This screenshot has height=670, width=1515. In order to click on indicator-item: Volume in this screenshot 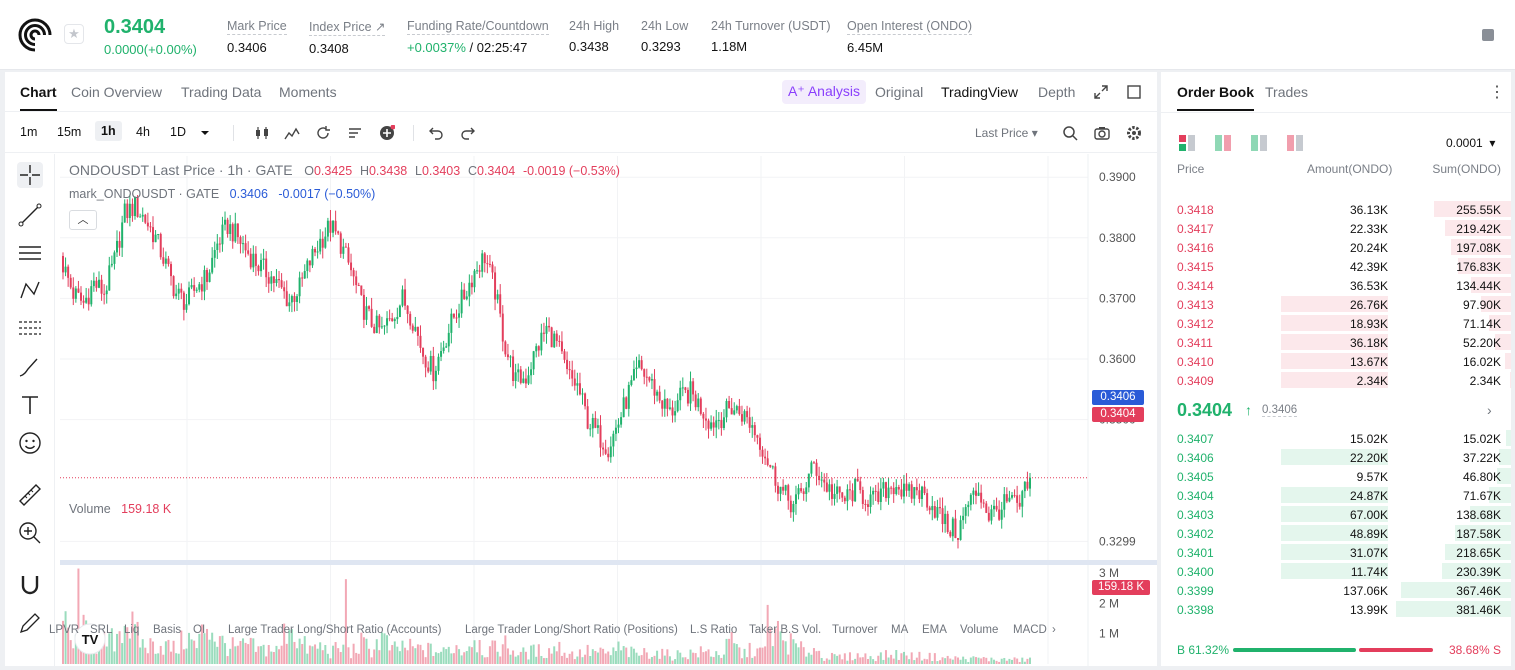, I will do `click(979, 630)`.